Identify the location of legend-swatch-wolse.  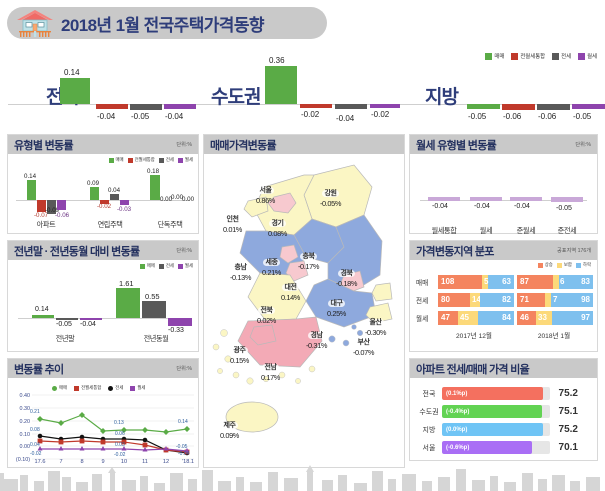
(582, 56).